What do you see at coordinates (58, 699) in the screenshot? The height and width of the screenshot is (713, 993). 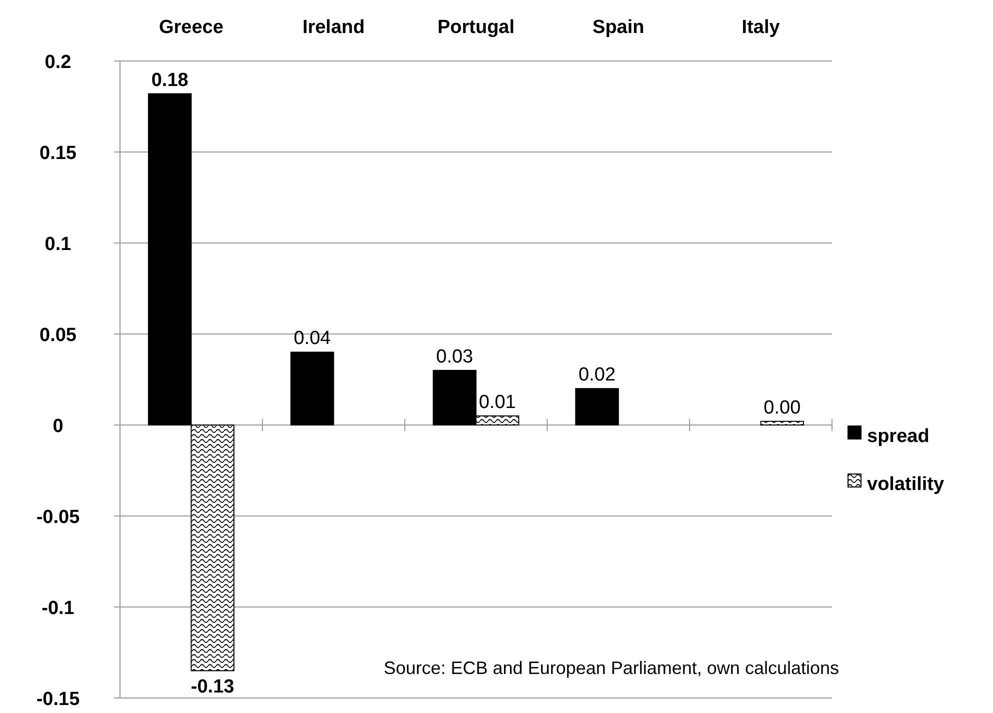 I see `y-tick-label: -0.15` at bounding box center [58, 699].